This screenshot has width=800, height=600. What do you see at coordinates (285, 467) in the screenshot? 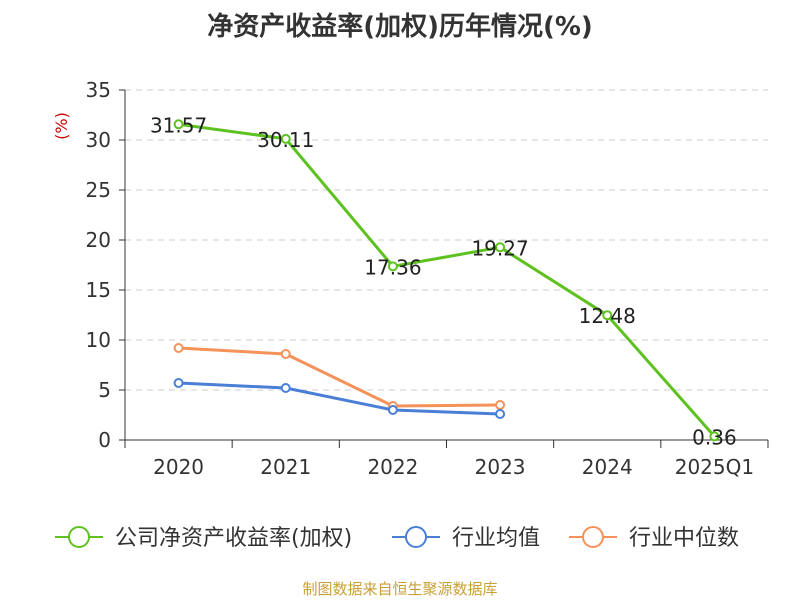
I see `x-tick-label: 2021` at bounding box center [285, 467].